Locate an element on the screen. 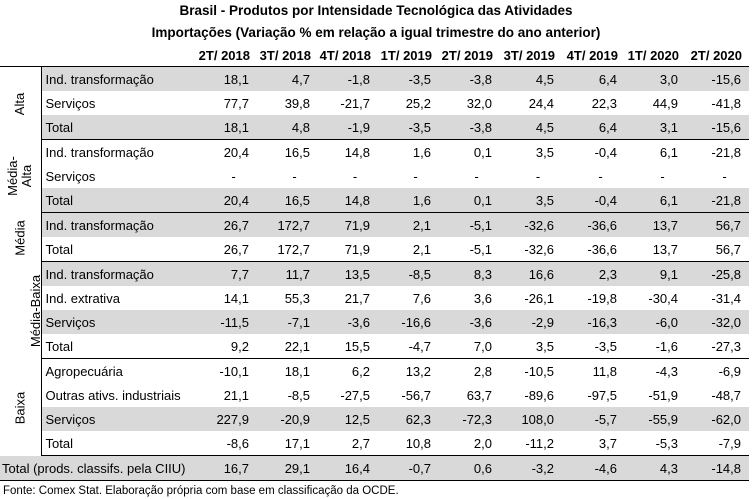 The width and height of the screenshot is (752, 499). table-cell: -10,5 is located at coordinates (539, 371).